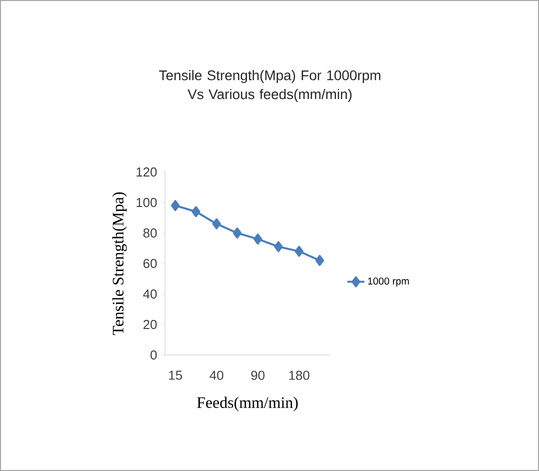  What do you see at coordinates (175, 375) in the screenshot?
I see `x-tick-label: 15` at bounding box center [175, 375].